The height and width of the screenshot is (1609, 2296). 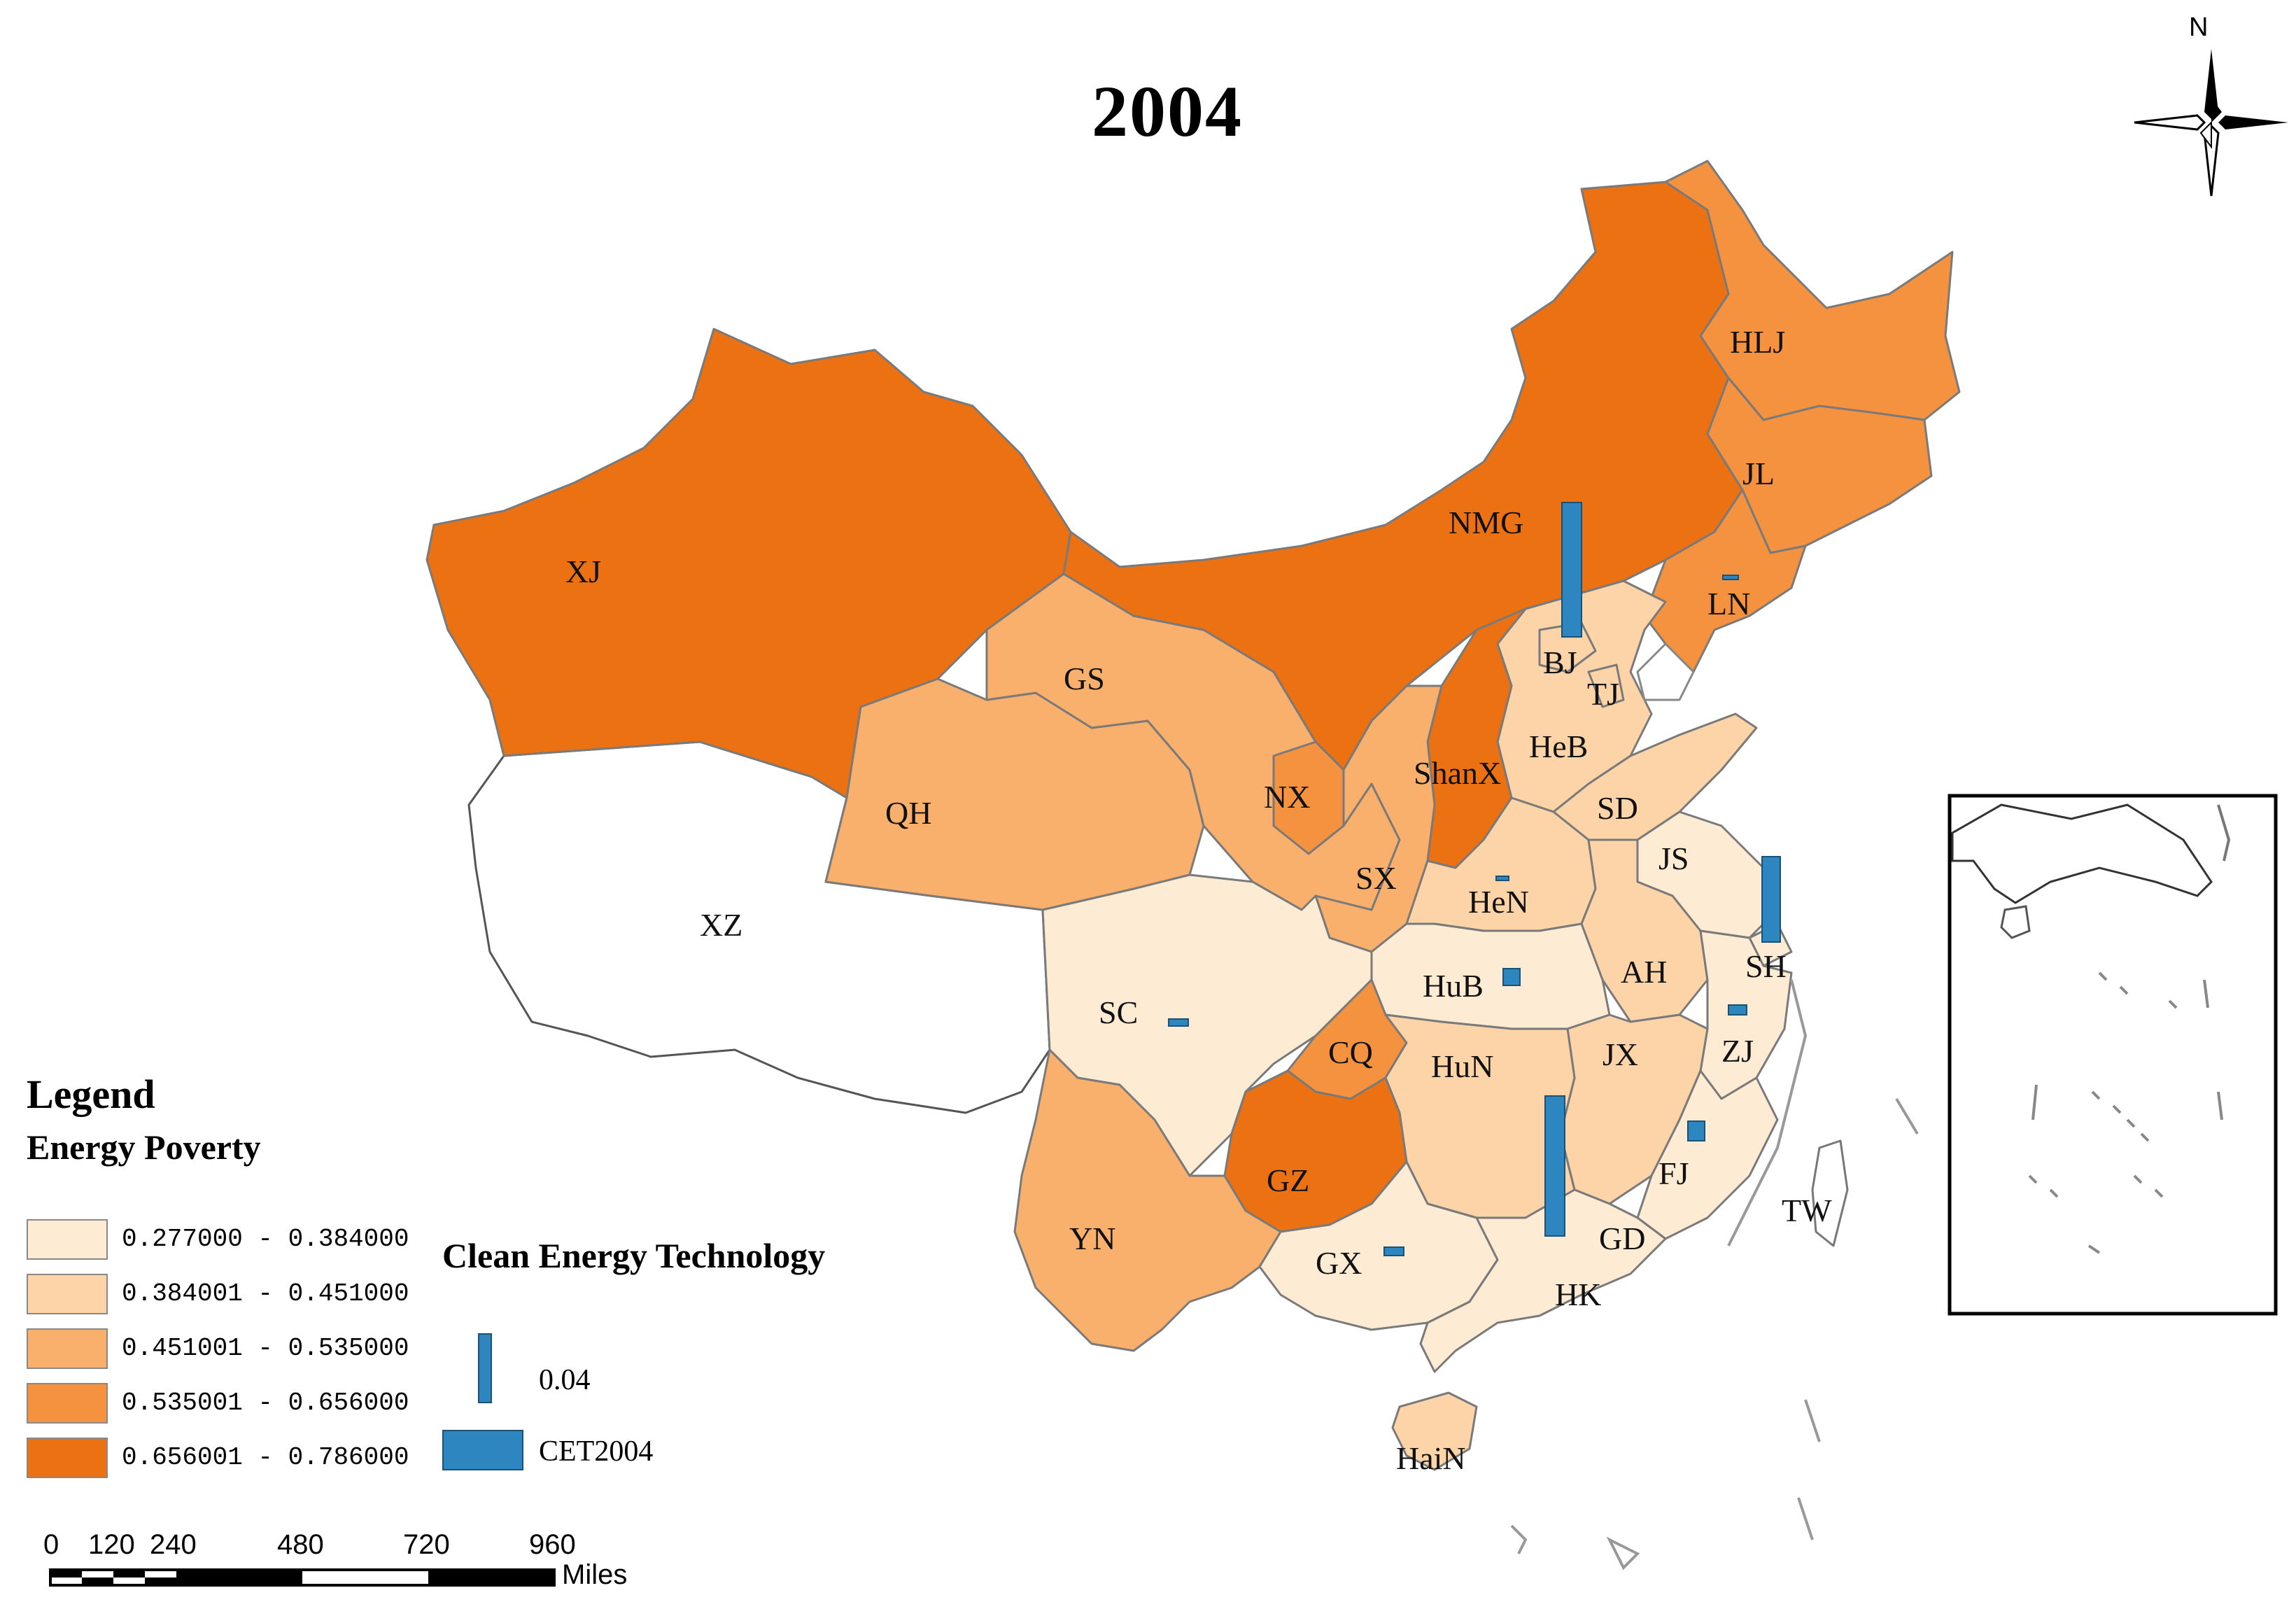 I want to click on province-TW, so click(x=1830, y=1193).